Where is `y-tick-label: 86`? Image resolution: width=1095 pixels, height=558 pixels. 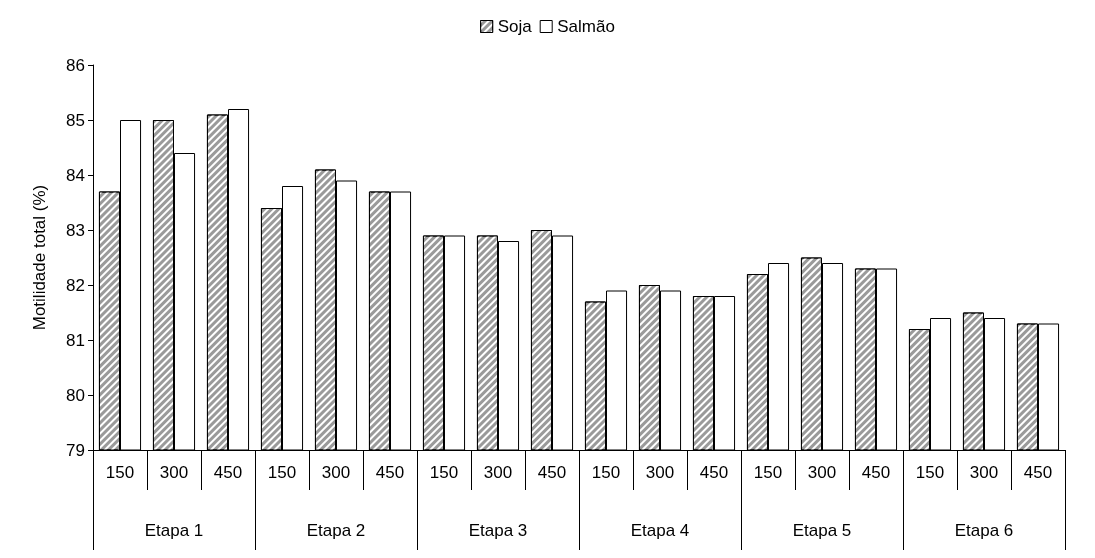
y-tick-label: 86 is located at coordinates (75, 65).